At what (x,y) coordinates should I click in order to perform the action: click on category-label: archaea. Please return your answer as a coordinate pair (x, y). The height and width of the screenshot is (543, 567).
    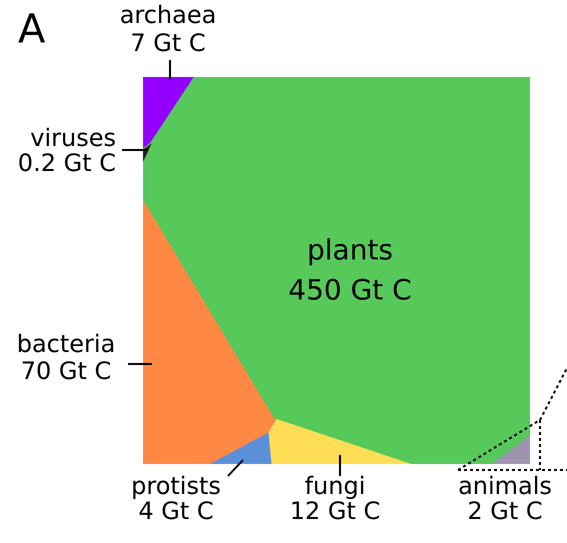
    Looking at the image, I should click on (168, 15).